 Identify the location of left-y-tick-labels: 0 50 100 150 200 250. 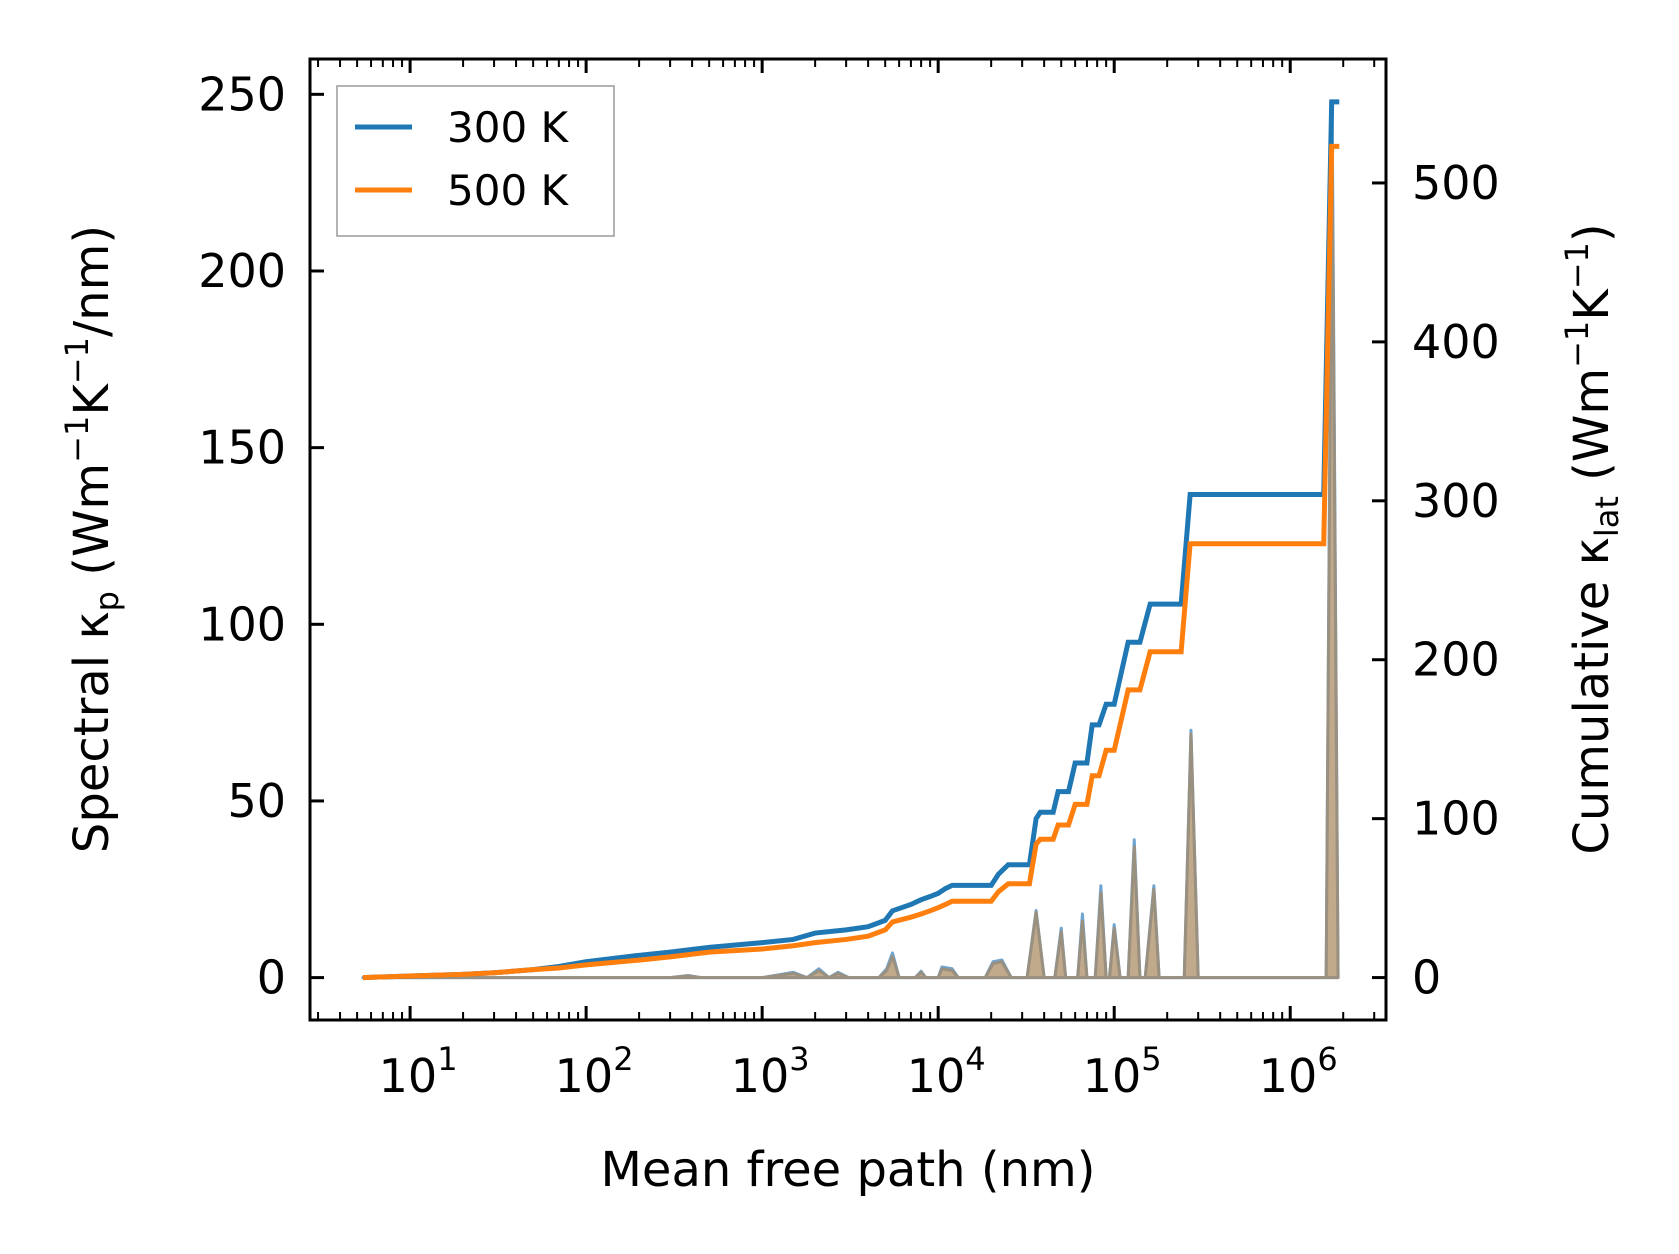
(242, 535).